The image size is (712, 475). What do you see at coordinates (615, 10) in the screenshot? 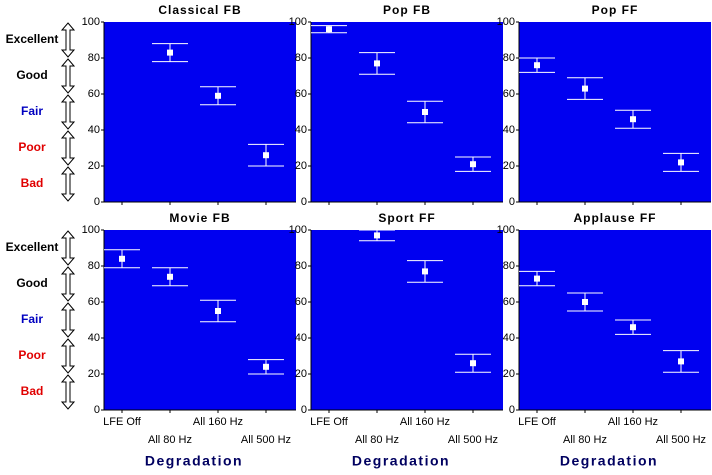
I see `panel-title: Pop FF` at bounding box center [615, 10].